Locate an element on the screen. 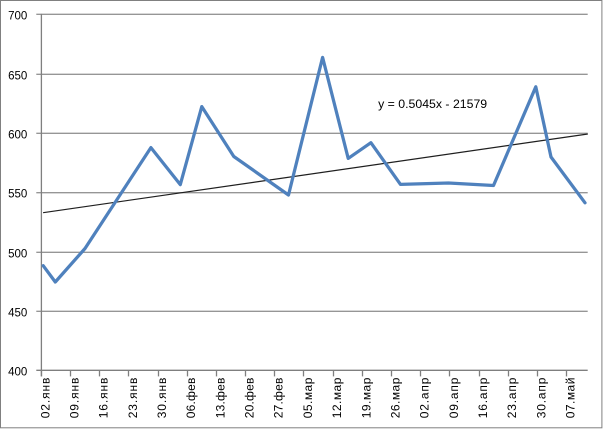  svg-text: 26.мар is located at coordinates (395, 397).